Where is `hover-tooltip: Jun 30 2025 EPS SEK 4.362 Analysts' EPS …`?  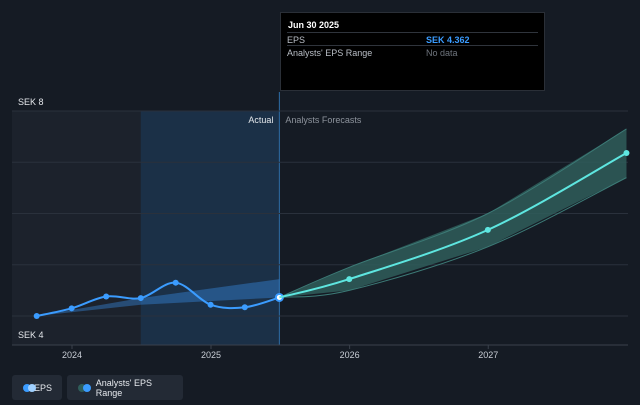
hover-tooltip: Jun 30 2025 EPS SEK 4.362 Analysts' EPS … is located at coordinates (412, 51).